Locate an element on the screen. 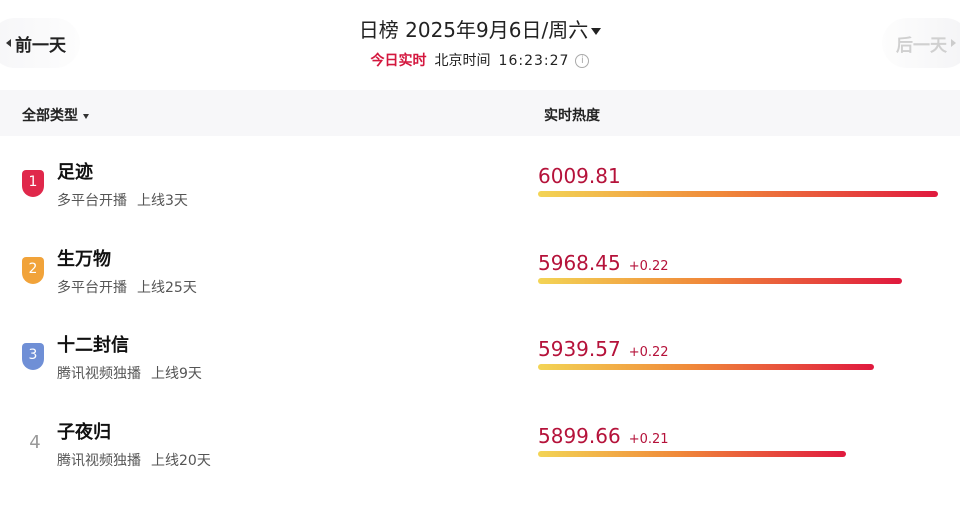 This screenshot has height=506, width=960. date-selector: 日榜 2025年9月6日/周六 is located at coordinates (480, 28).